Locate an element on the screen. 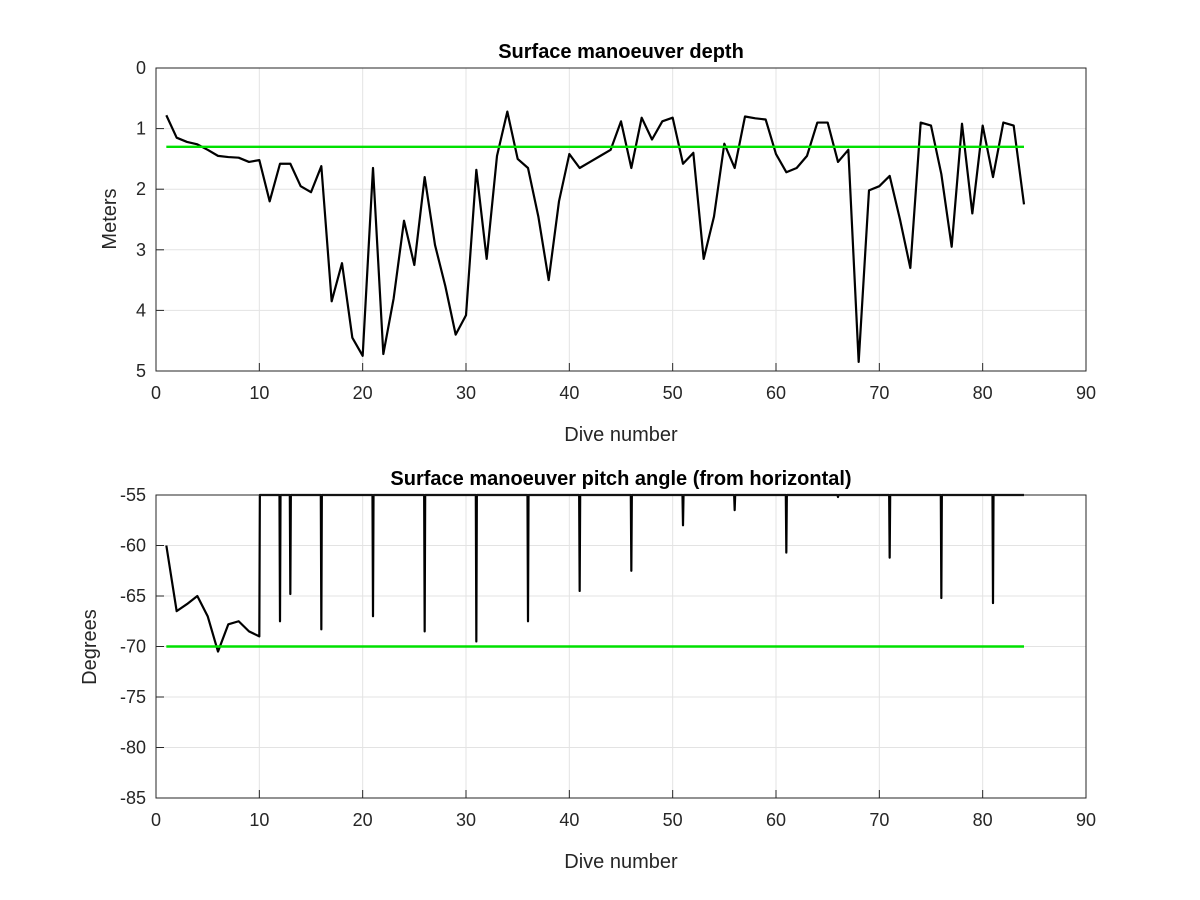 The width and height of the screenshot is (1200, 900). pitch-x-tick-label: 10 is located at coordinates (259, 820).